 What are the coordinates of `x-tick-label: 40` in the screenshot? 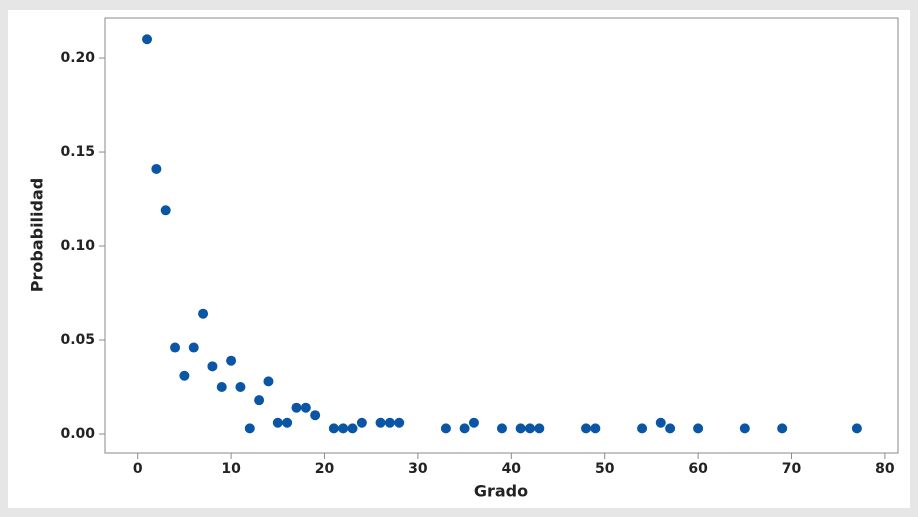 It's located at (512, 469).